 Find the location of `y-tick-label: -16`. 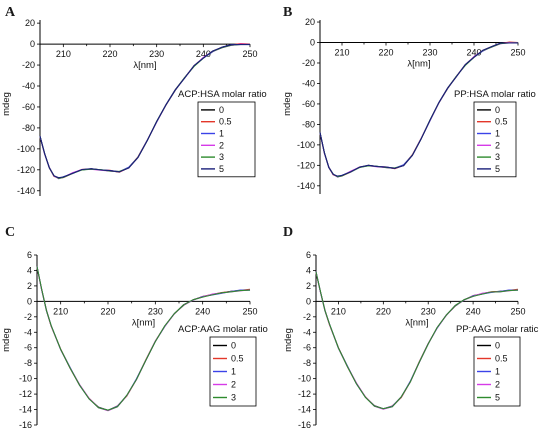

y-tick-label: -16 is located at coordinates (304, 425).